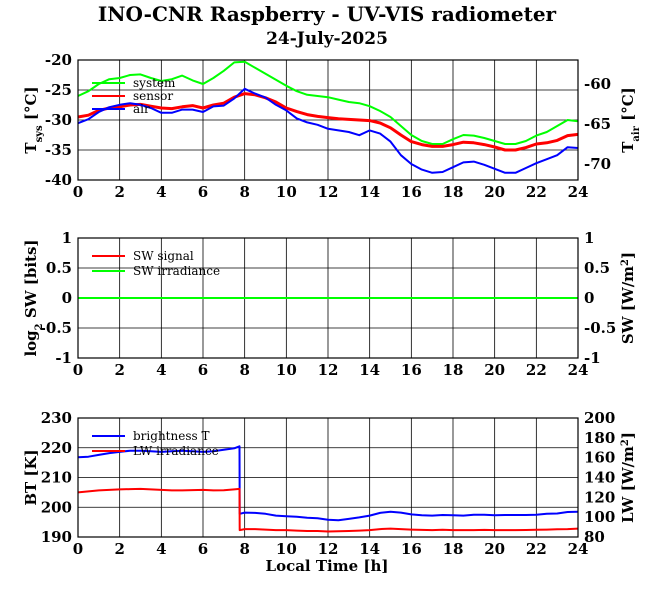 The height and width of the screenshot is (595, 660). I want to click on series-line-air, so click(328, 130).